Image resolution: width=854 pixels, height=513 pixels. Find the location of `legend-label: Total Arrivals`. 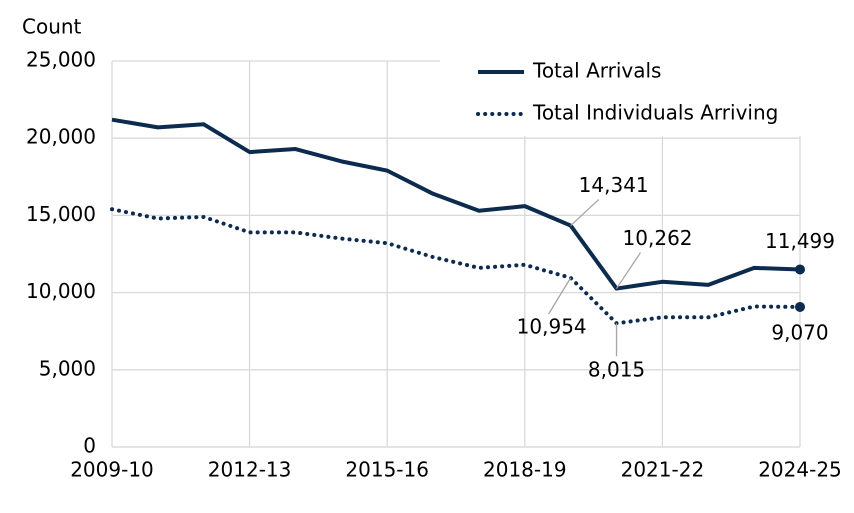

legend-label: Total Arrivals is located at coordinates (596, 71).